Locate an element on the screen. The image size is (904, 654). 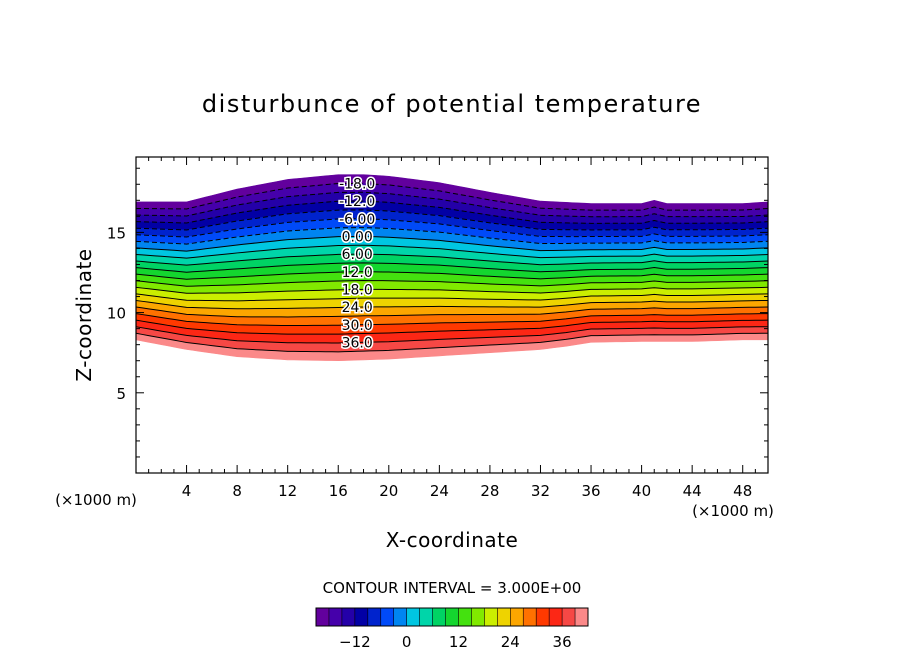
x-unit-label-right: (×1000 m) is located at coordinates (733, 511).